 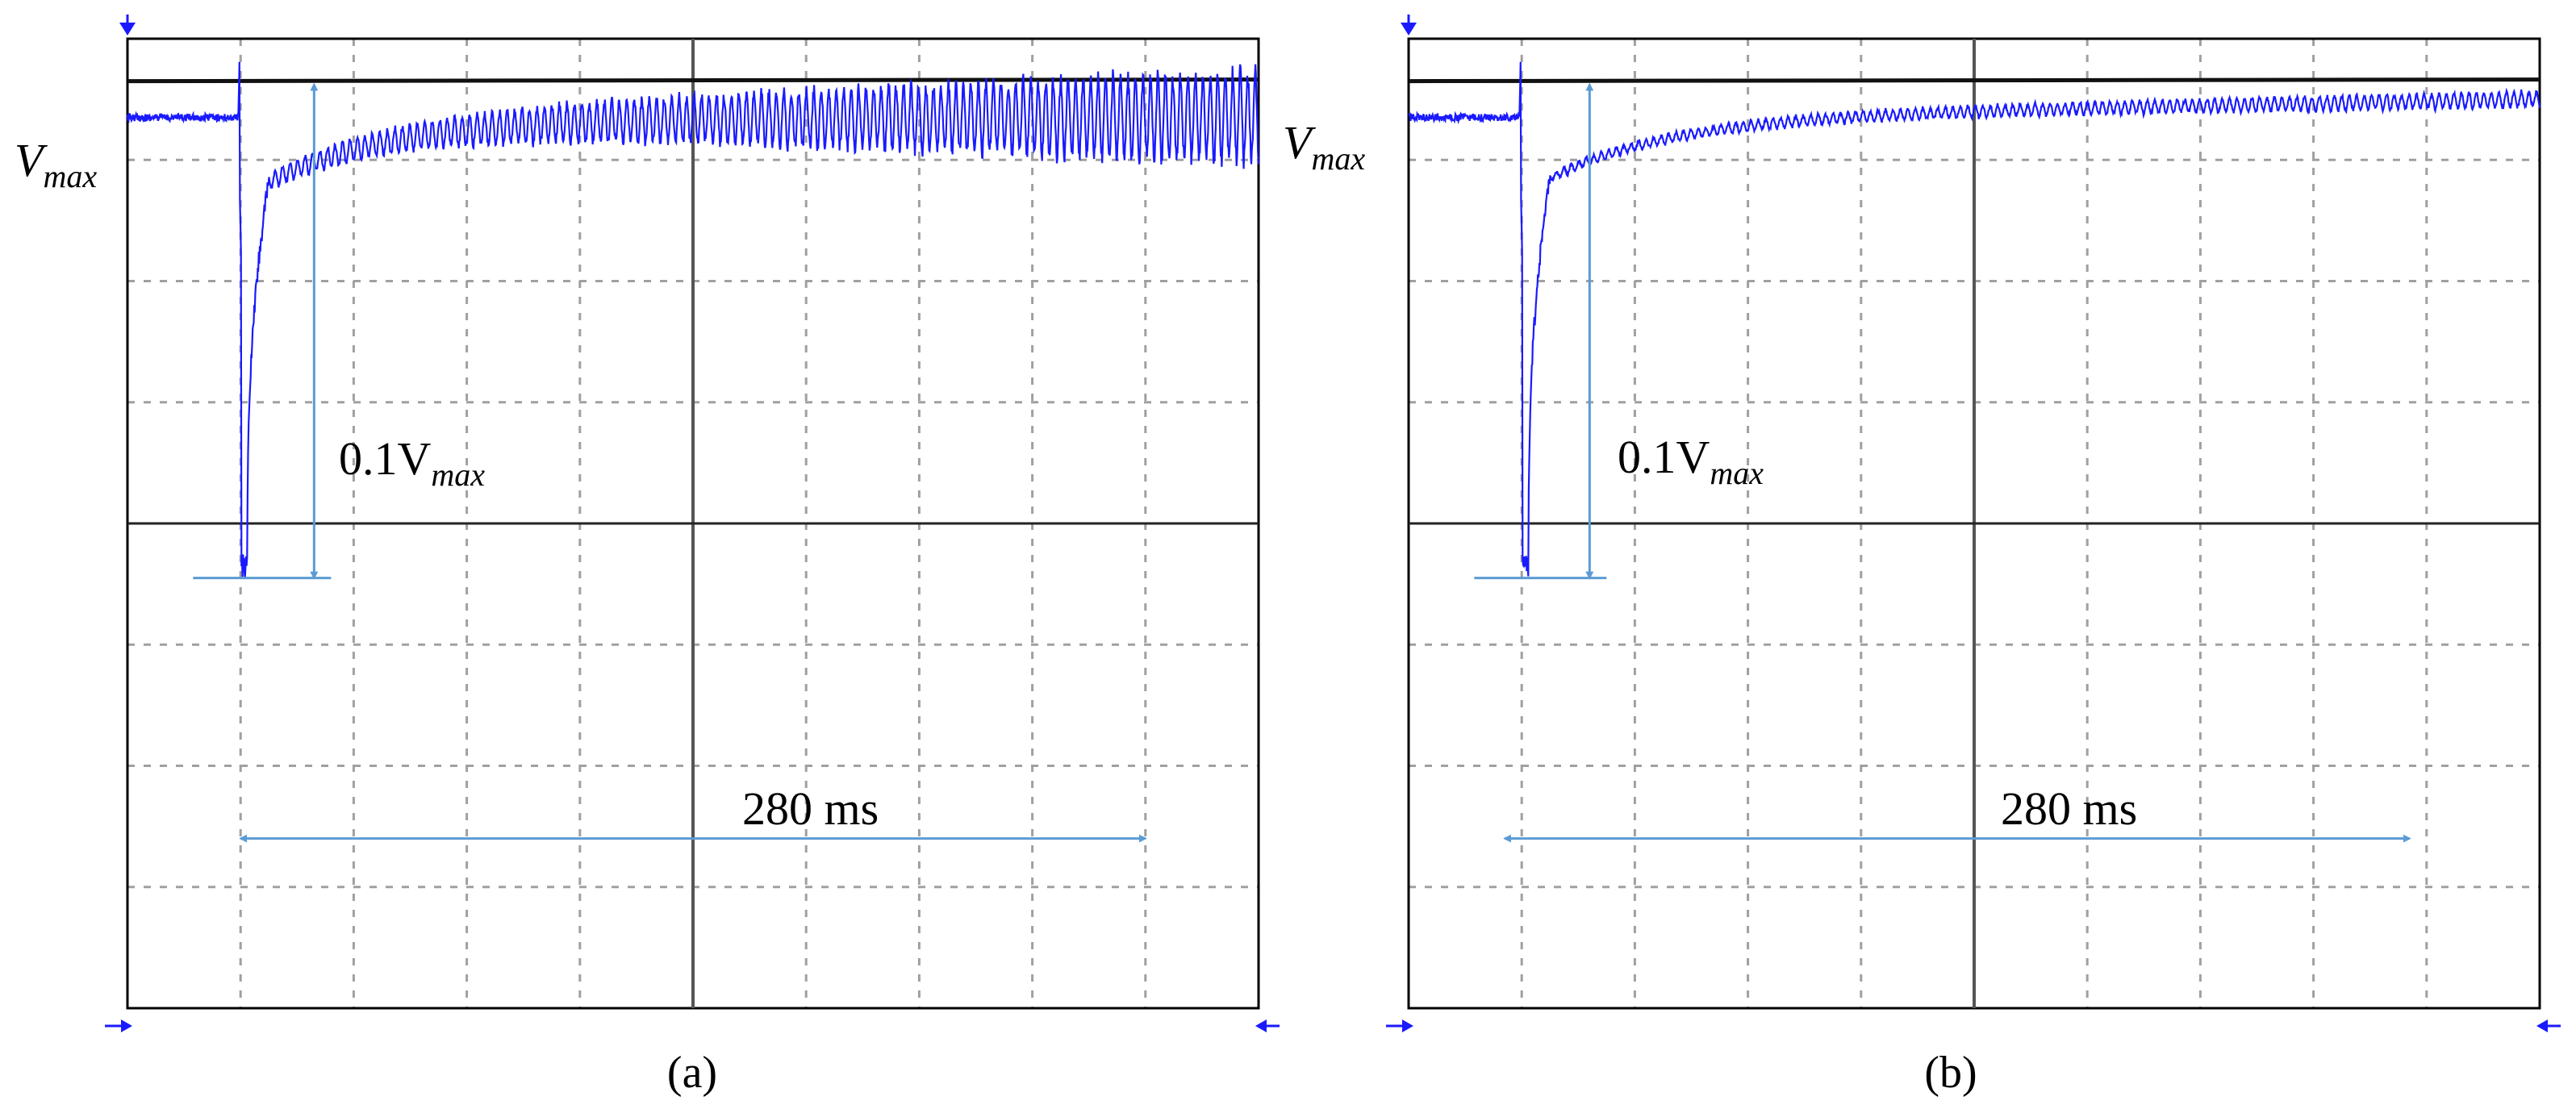 What do you see at coordinates (1951, 1073) in the screenshot?
I see `caption-b: (b)` at bounding box center [1951, 1073].